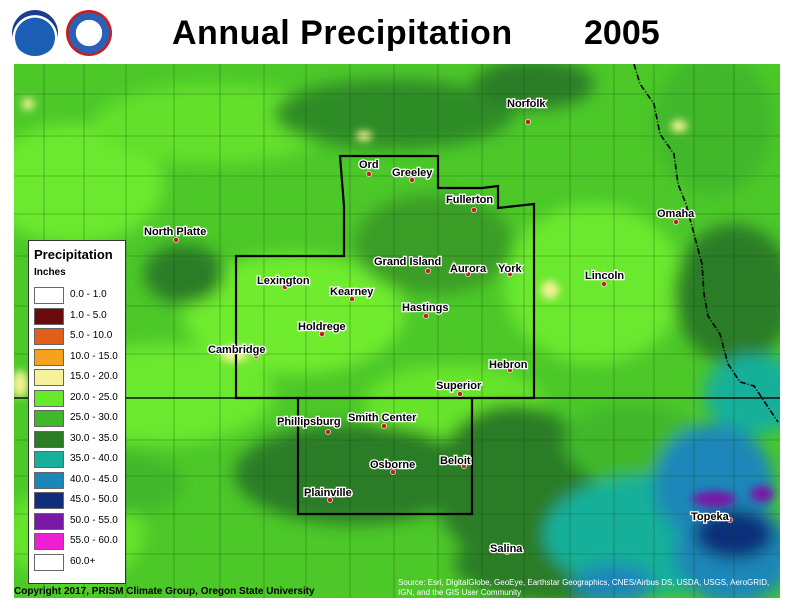 The image size is (792, 612). I want to click on city-label: Kearney, so click(352, 292).